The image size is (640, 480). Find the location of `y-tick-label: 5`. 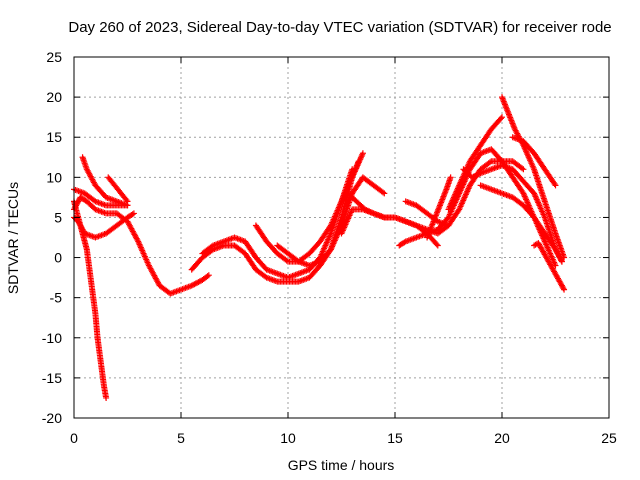

y-tick-label: 5 is located at coordinates (58, 217).